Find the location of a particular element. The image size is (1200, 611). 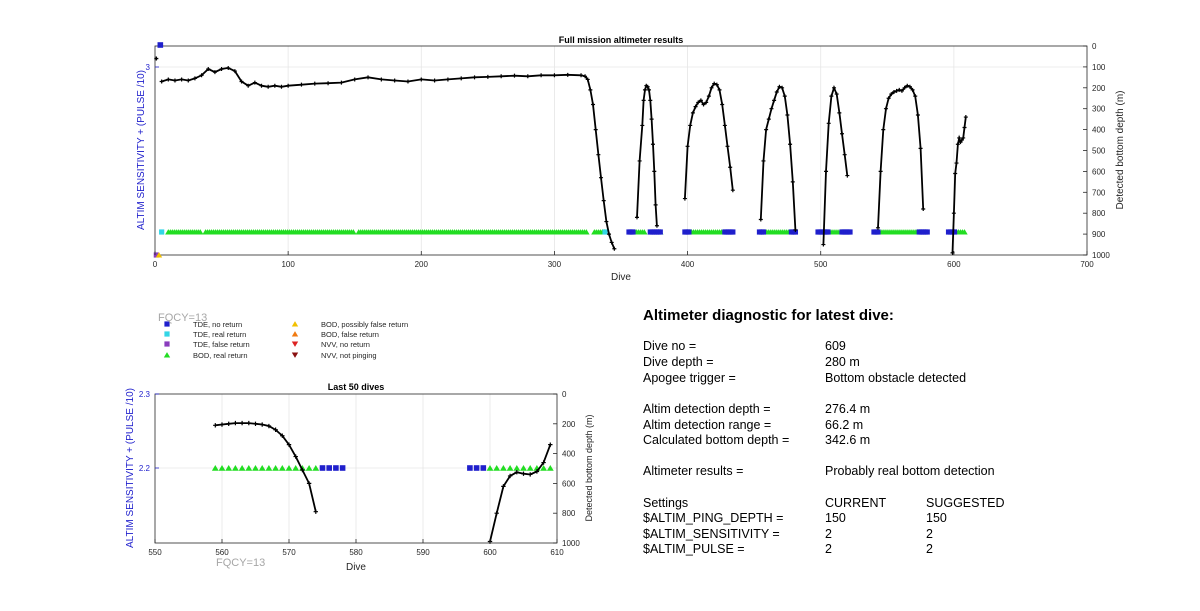

top-tde-real-return-marker is located at coordinates (162, 232).